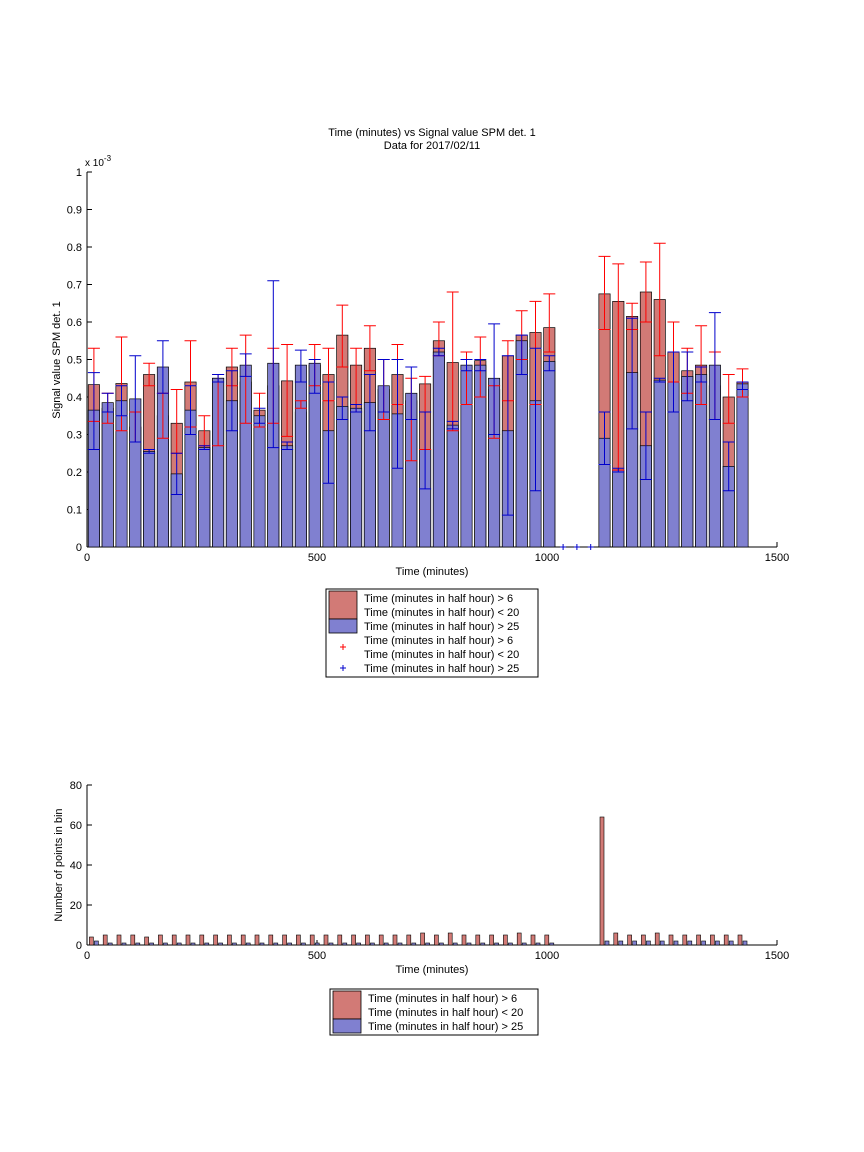 Image resolution: width=864 pixels, height=1152 pixels. I want to click on y-tick-label: 60, so click(76, 826).